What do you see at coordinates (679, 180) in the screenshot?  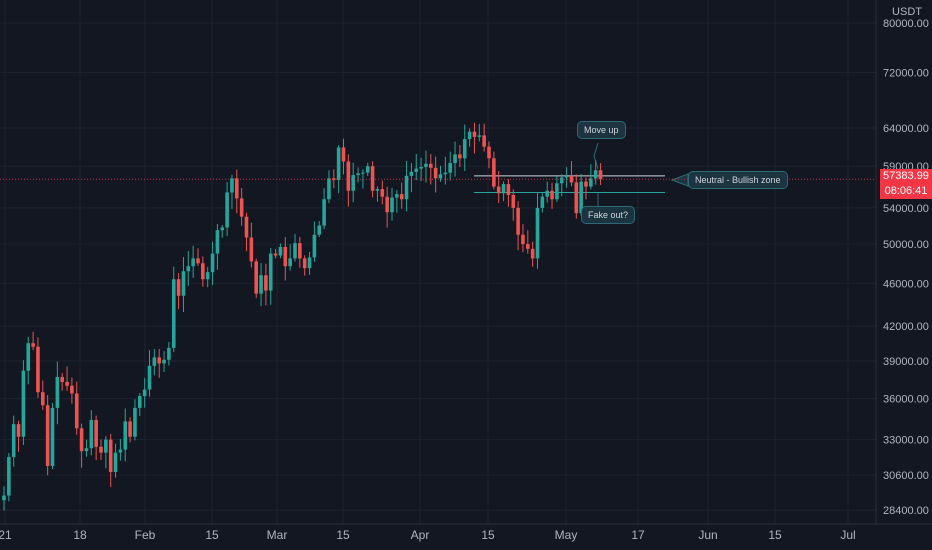 I see `zone-callout-pointer` at bounding box center [679, 180].